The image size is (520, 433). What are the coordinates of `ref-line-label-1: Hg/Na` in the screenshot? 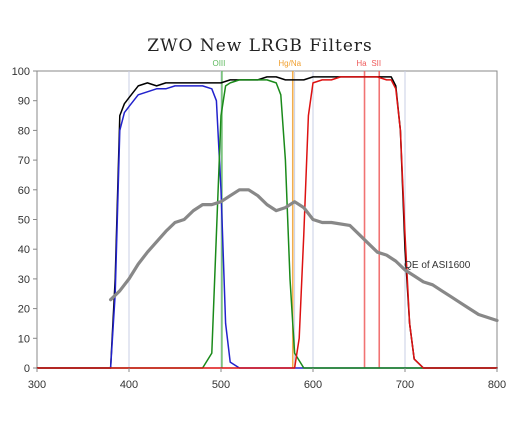 It's located at (289, 63).